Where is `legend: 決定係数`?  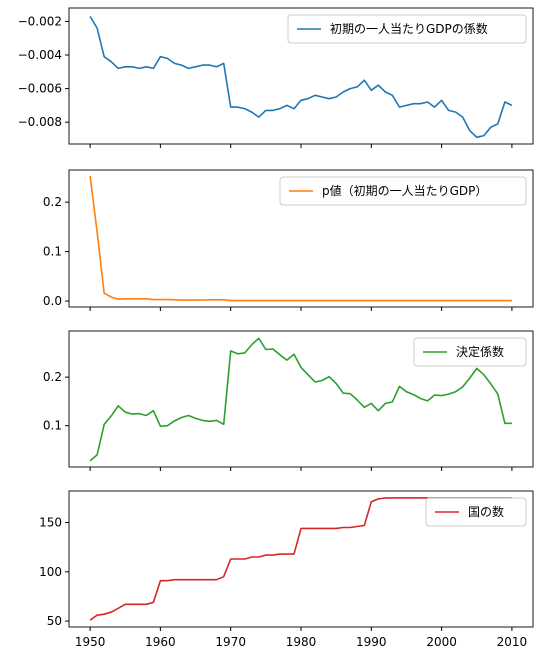
legend: 決定係数 is located at coordinates (470, 352).